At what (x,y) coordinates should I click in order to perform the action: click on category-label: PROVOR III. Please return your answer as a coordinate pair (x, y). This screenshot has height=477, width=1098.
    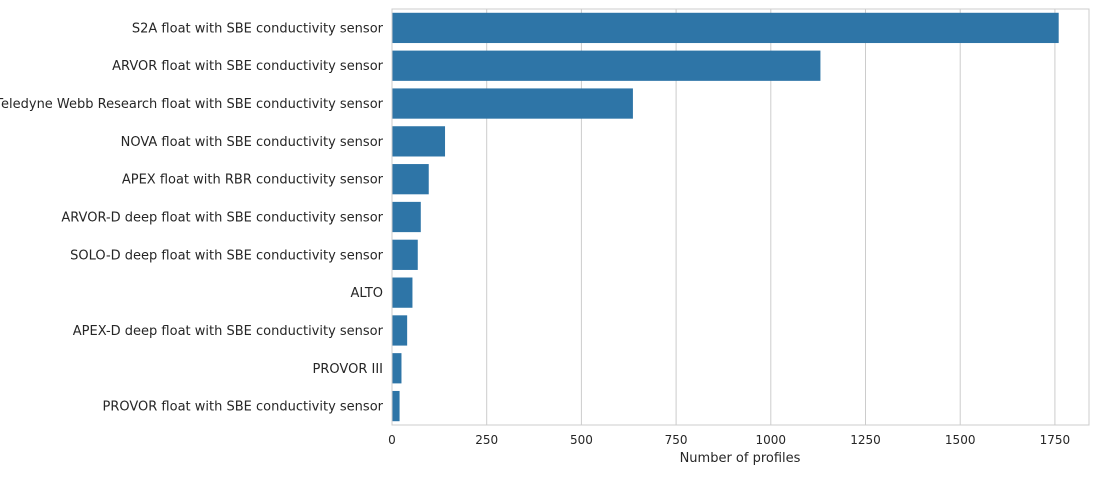
    Looking at the image, I should click on (348, 369).